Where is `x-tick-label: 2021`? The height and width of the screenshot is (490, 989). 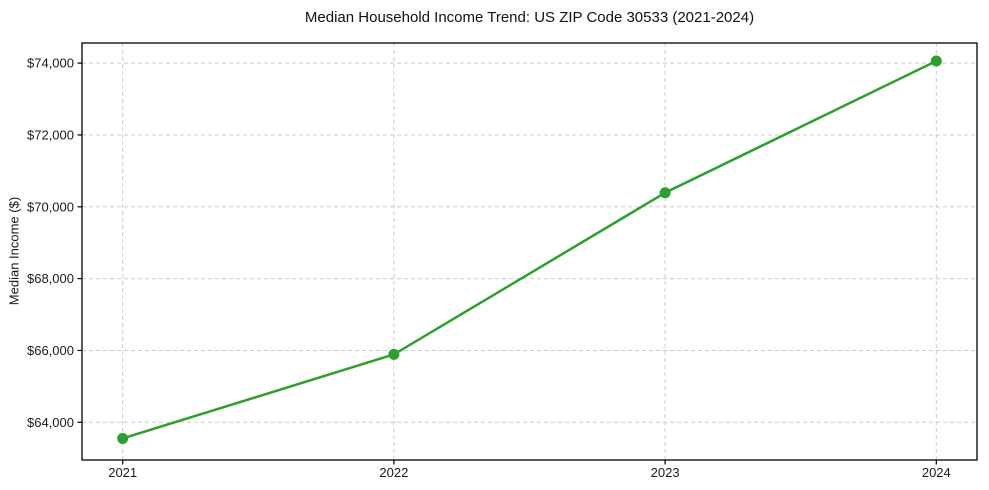
x-tick-label: 2021 is located at coordinates (122, 472).